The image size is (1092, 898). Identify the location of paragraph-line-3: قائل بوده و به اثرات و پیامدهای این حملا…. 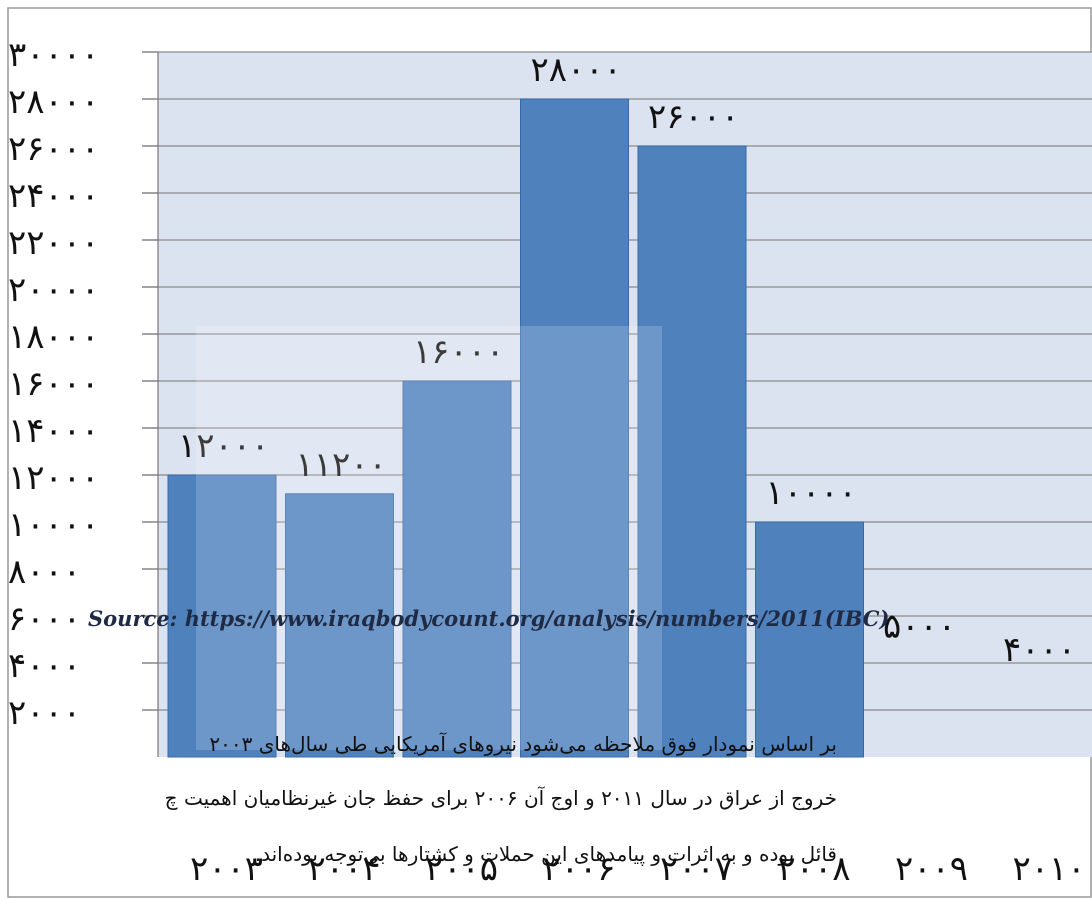
(545, 854).